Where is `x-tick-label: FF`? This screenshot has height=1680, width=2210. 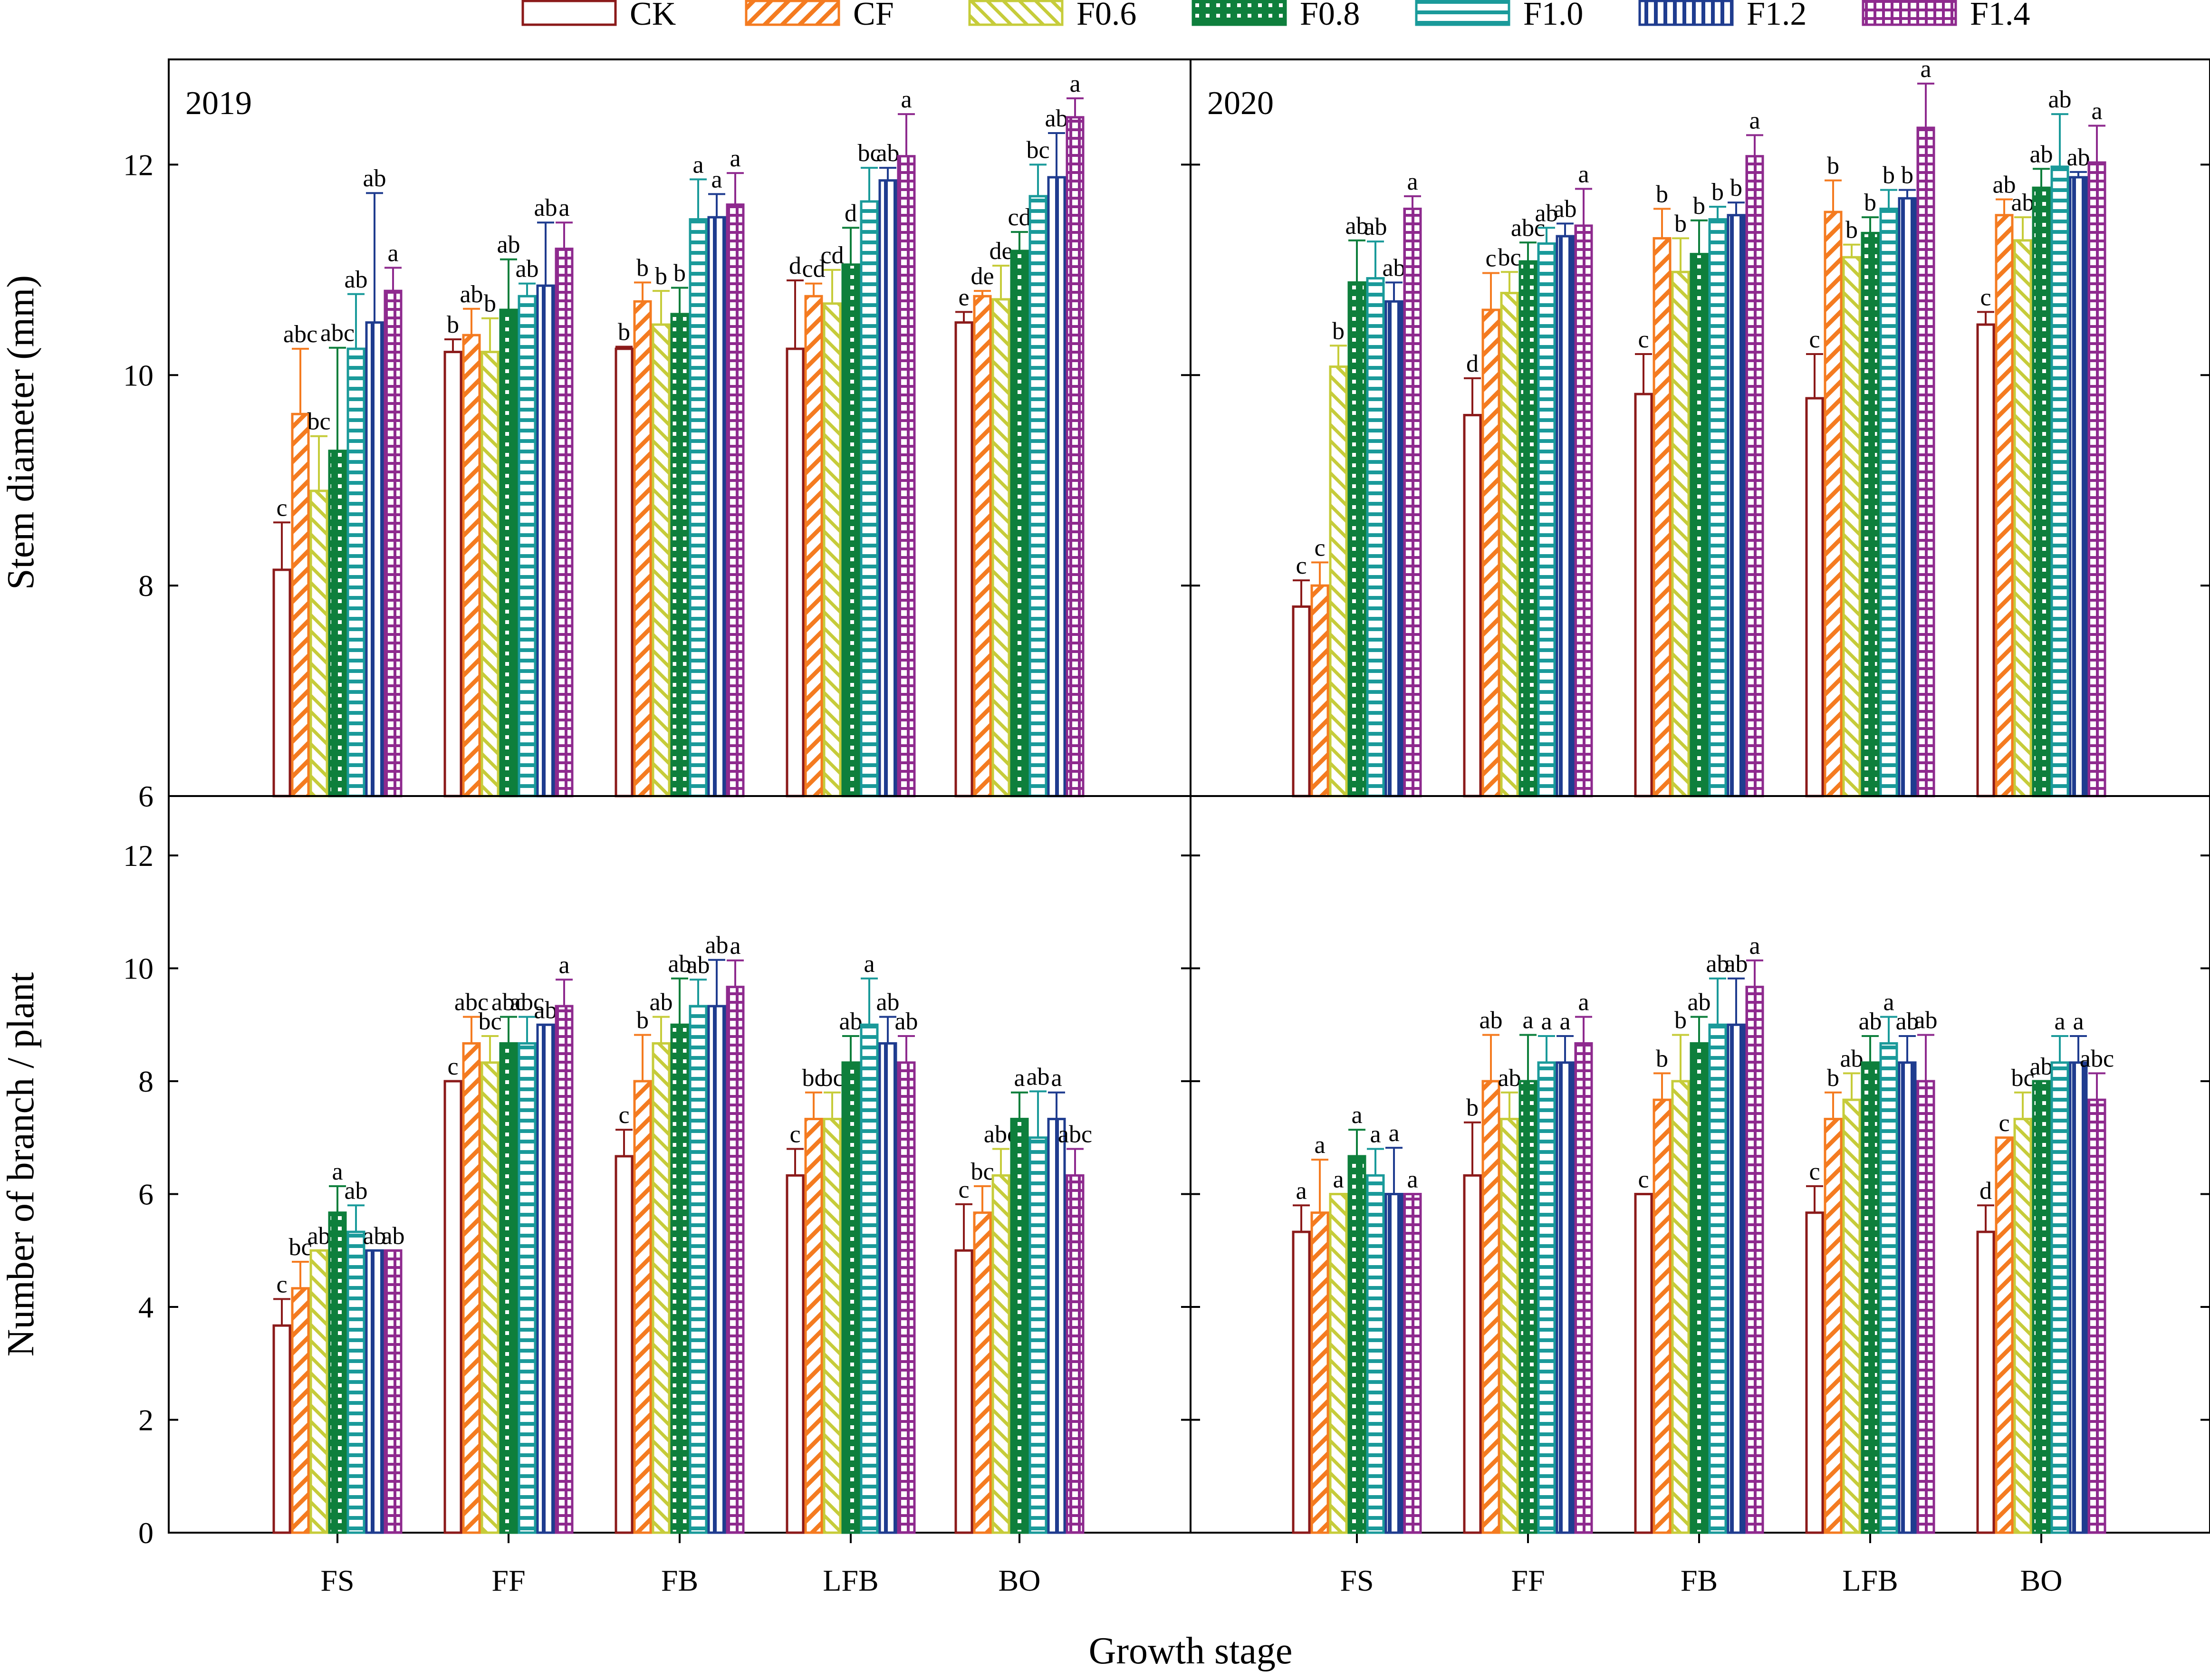
x-tick-label: FF is located at coordinates (508, 1580).